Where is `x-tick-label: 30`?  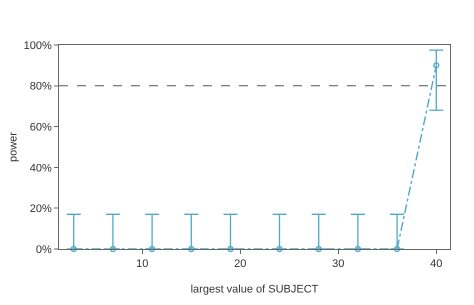
x-tick-label: 30 is located at coordinates (338, 264).